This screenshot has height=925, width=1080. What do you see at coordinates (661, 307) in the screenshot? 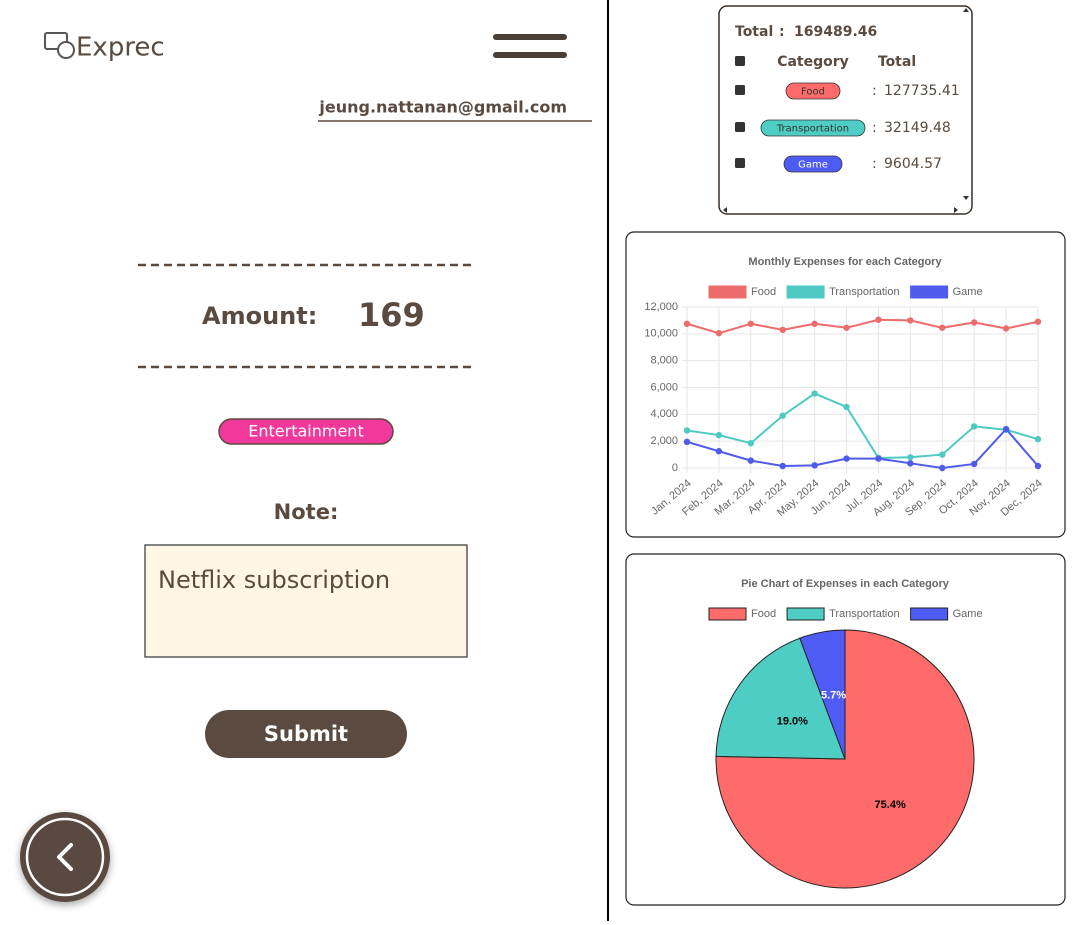
I see `y-tick-label: 12,000` at bounding box center [661, 307].